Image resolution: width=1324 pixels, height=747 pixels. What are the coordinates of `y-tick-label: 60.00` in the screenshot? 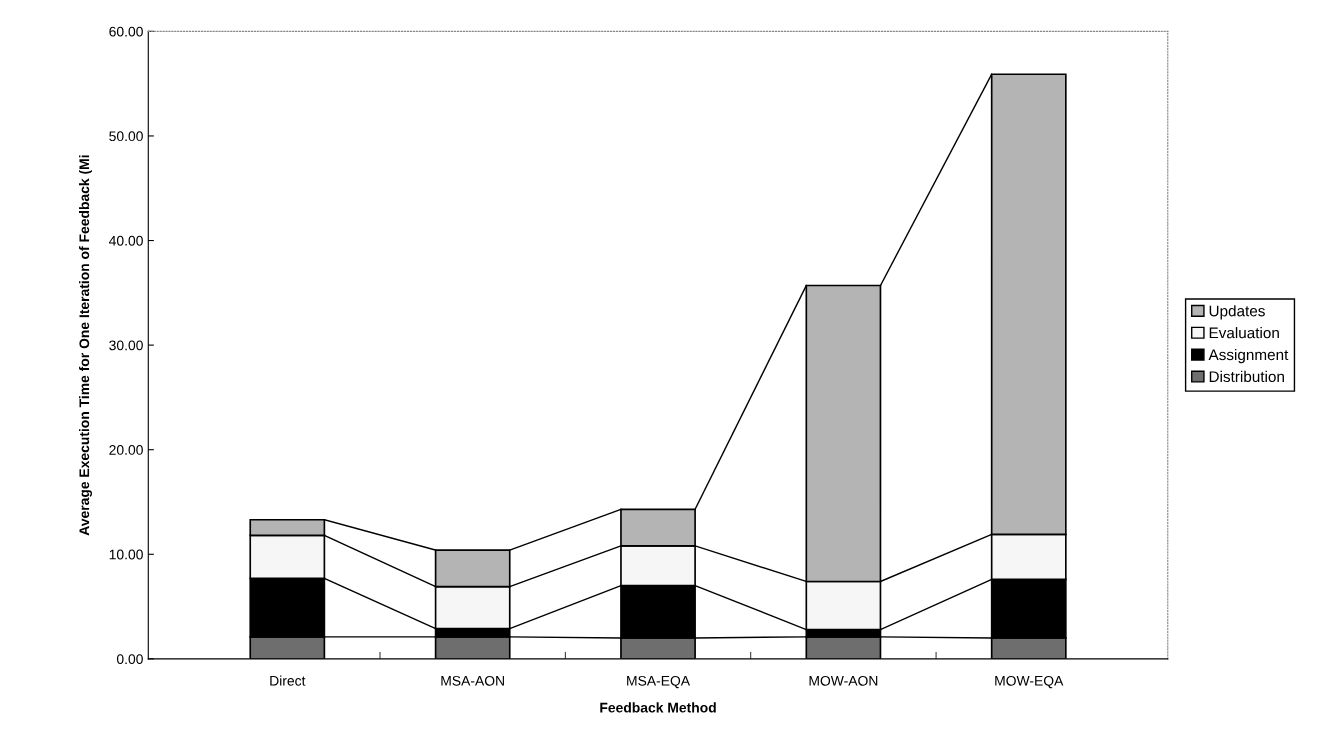 It's located at (126, 31).